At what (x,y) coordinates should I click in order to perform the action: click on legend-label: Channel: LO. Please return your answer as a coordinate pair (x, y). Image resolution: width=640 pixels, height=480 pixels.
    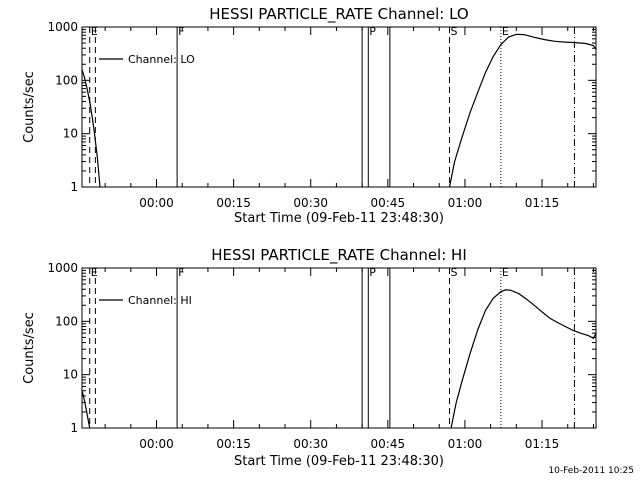
    Looking at the image, I should click on (161, 59).